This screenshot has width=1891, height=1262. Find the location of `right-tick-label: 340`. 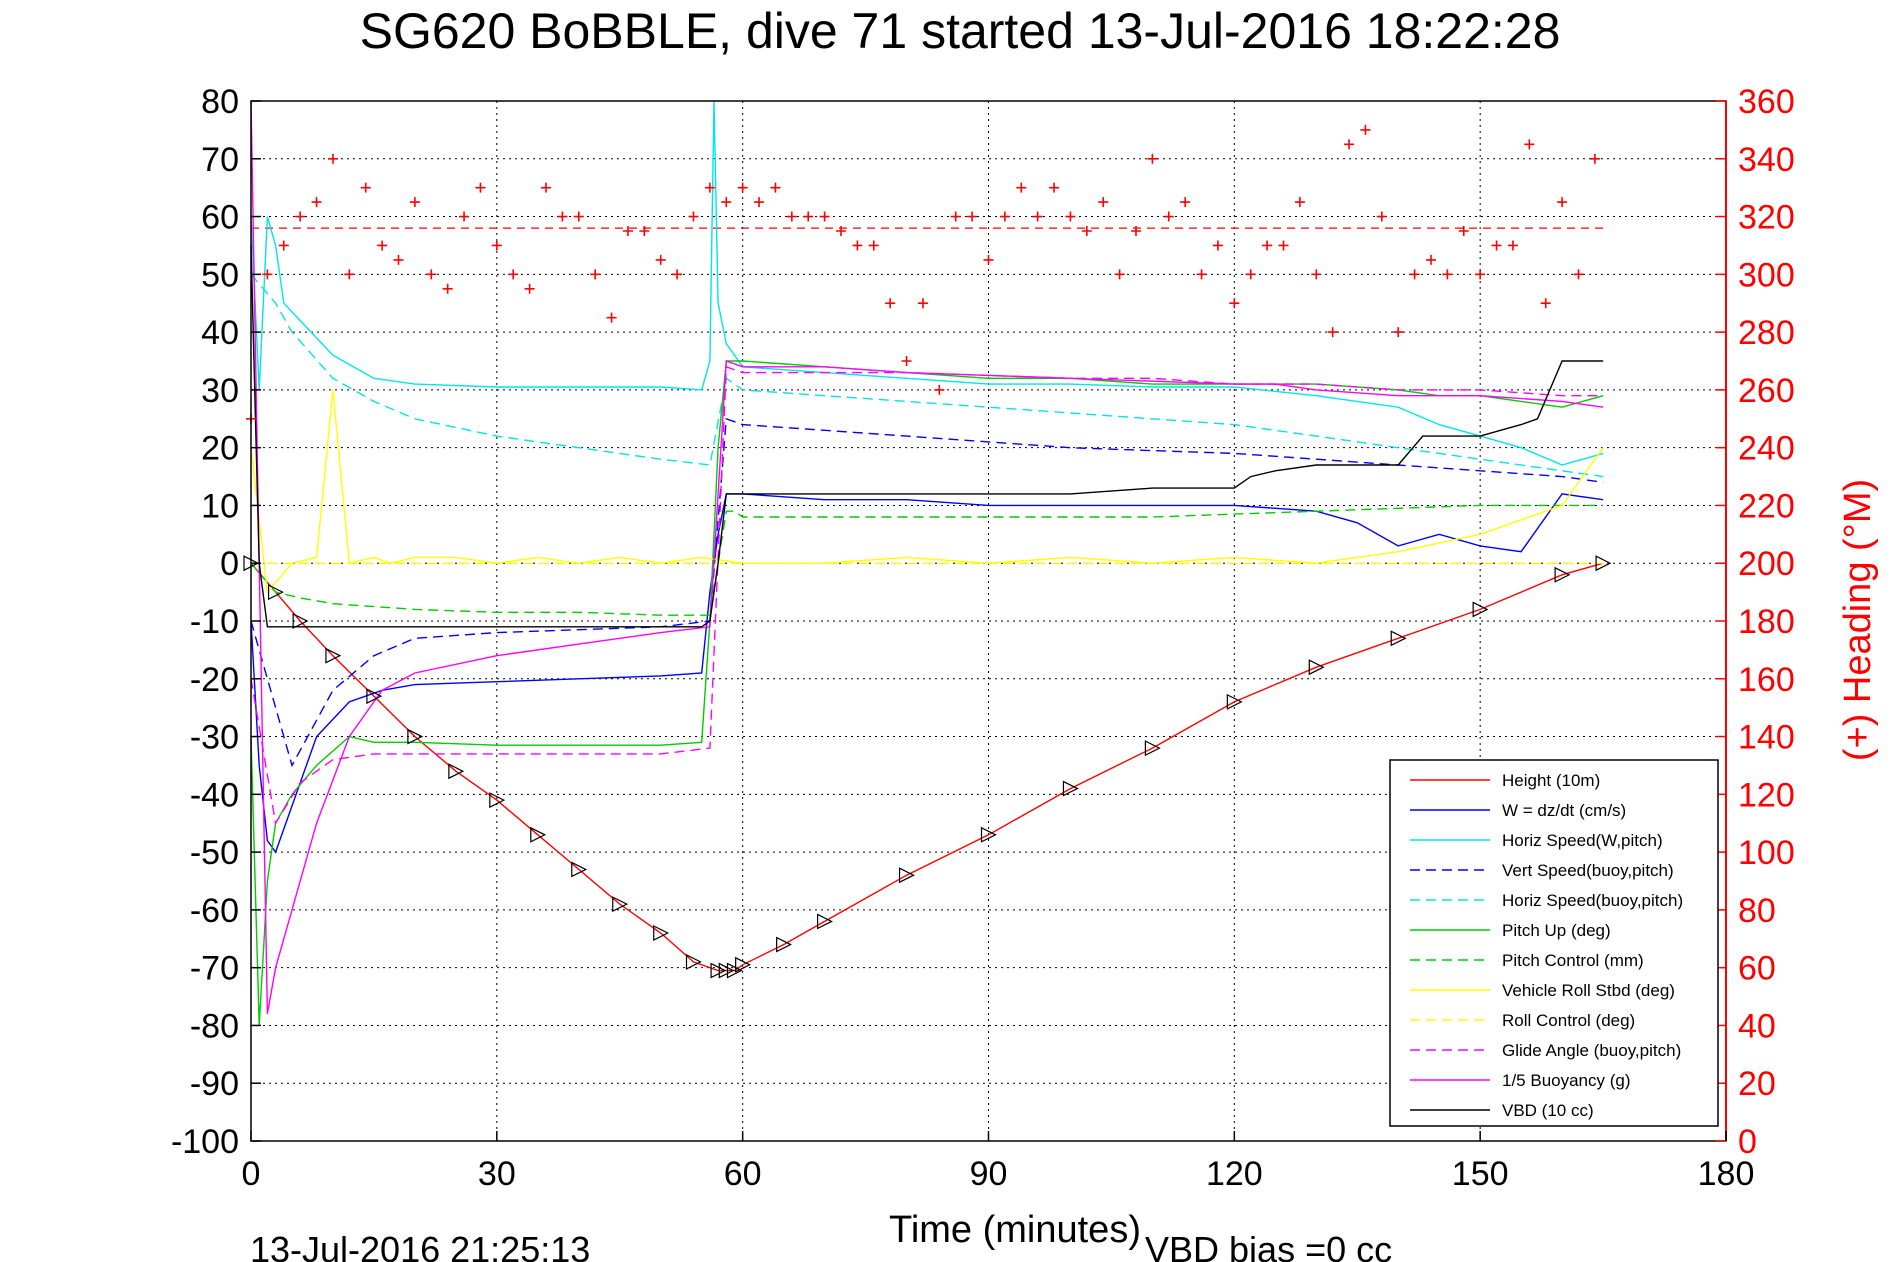

right-tick-label: 340 is located at coordinates (1766, 160).